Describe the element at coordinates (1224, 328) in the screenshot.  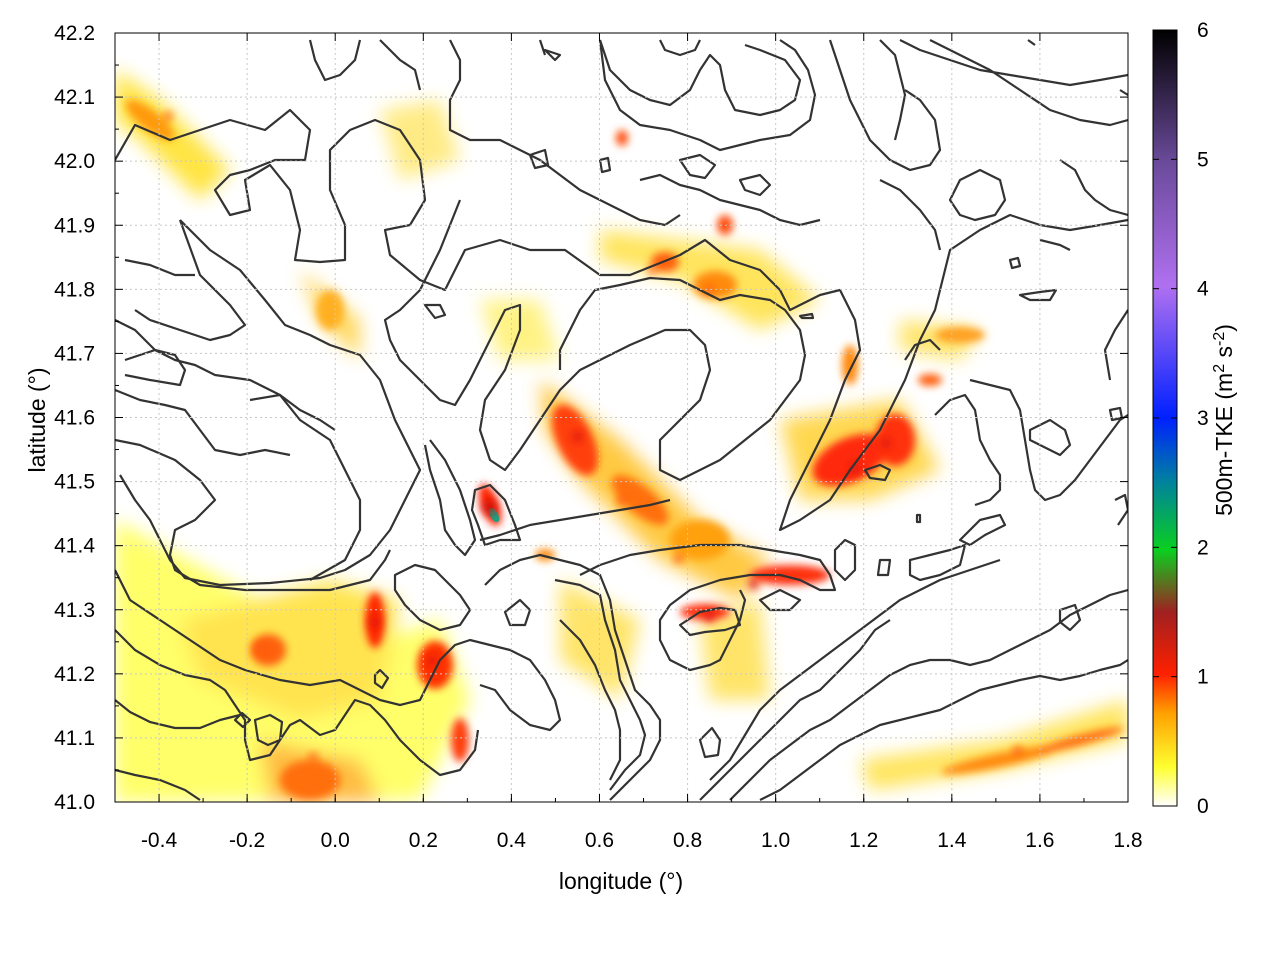
I see `colorbar-label-end: )` at that location.